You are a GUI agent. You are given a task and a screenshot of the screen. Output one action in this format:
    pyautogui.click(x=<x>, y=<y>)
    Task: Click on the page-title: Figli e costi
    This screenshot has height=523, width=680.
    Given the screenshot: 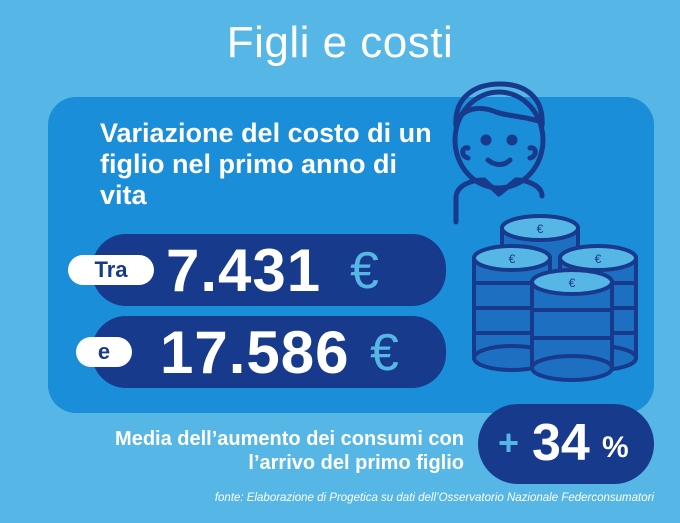 What is the action you would take?
    pyautogui.click(x=340, y=42)
    